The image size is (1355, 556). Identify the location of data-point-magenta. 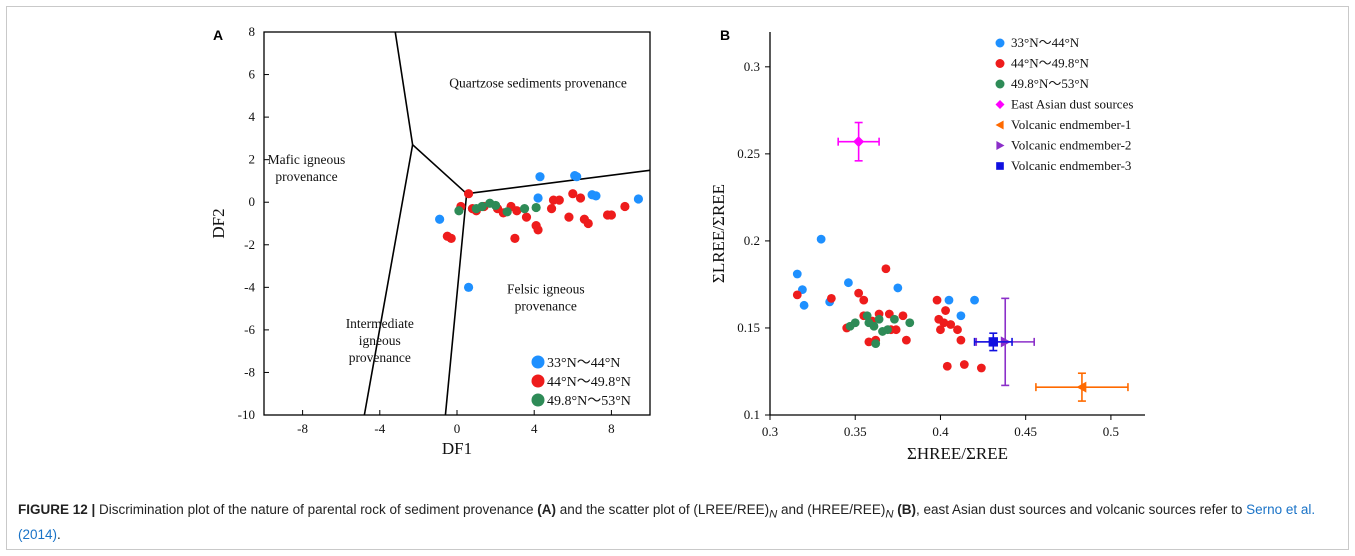
(859, 142).